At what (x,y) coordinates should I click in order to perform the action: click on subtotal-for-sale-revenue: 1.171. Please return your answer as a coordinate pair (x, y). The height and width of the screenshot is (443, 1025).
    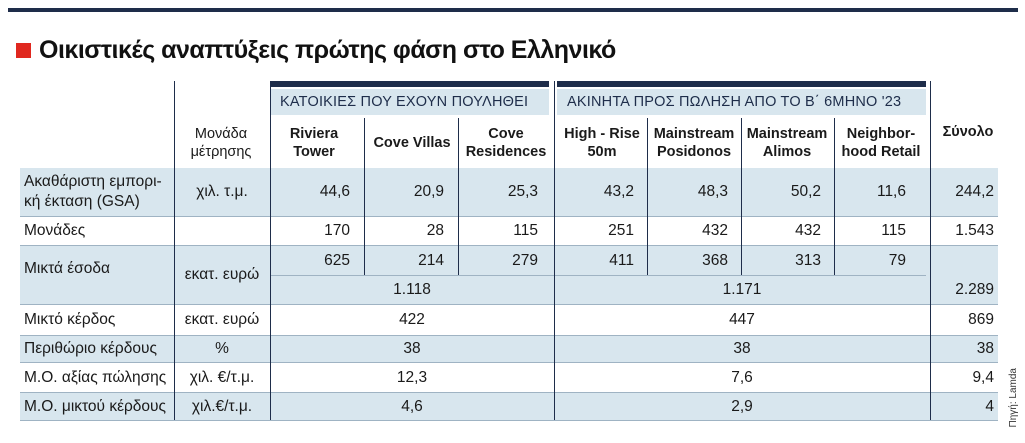
    Looking at the image, I should click on (742, 289).